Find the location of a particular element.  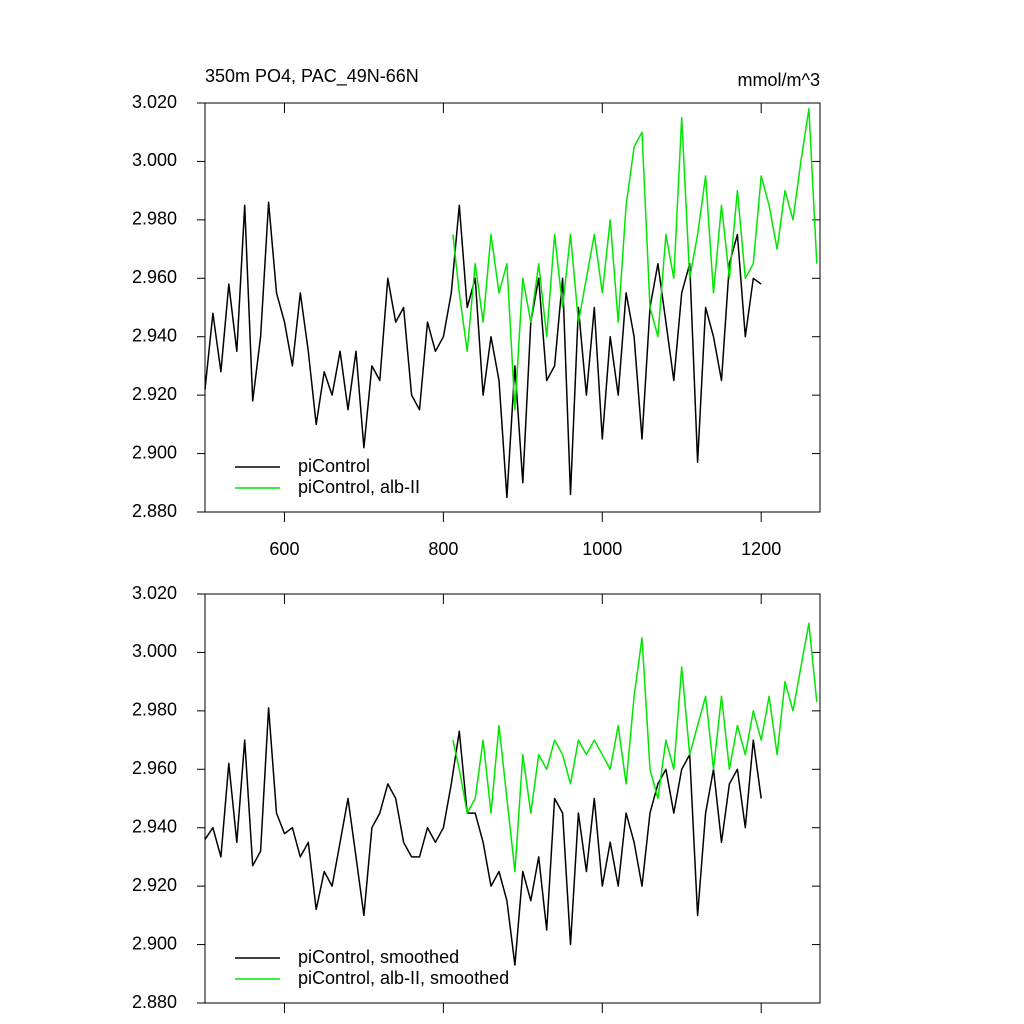

legend-label: piControl, alb-II is located at coordinates (359, 487).